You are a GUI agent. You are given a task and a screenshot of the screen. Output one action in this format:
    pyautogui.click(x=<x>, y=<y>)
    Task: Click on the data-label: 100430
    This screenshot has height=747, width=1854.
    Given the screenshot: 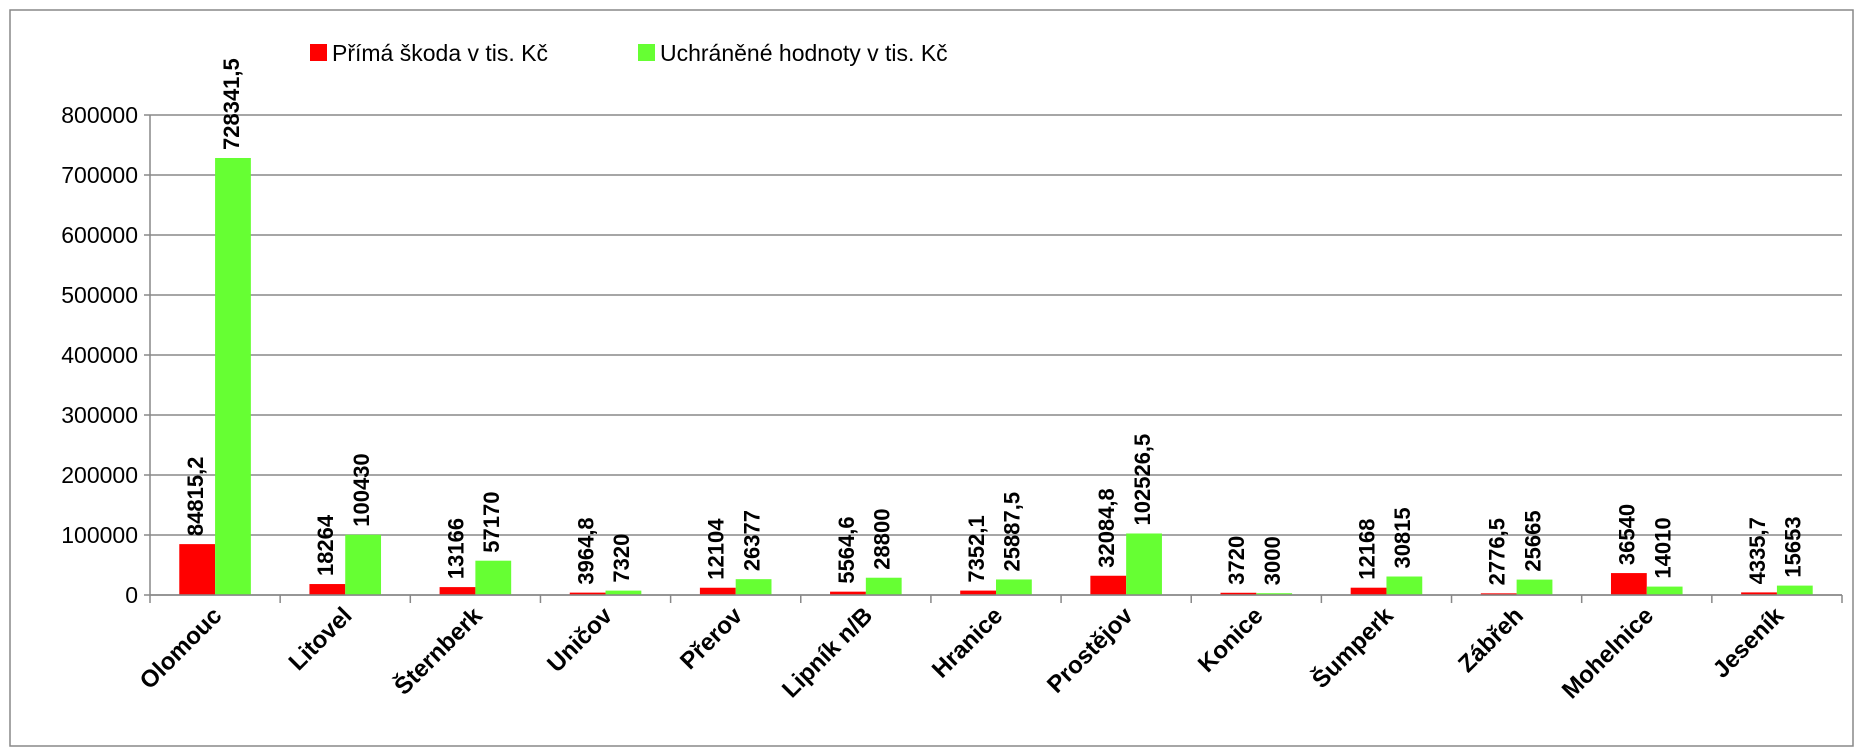 What is the action you would take?
    pyautogui.click(x=361, y=489)
    